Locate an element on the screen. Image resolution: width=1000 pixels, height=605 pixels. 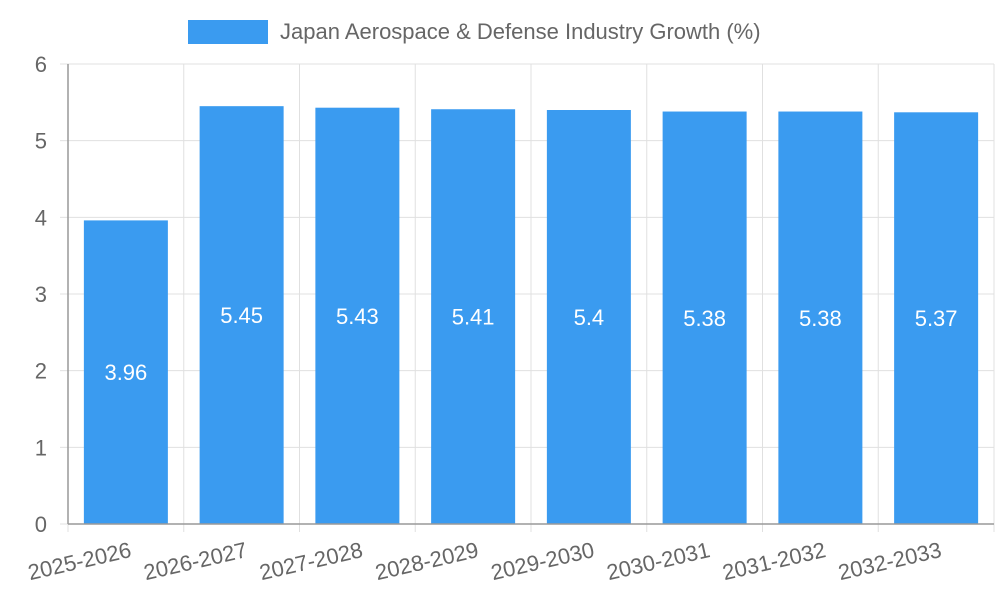
x-tick-label: 2030-2031 is located at coordinates (658, 561).